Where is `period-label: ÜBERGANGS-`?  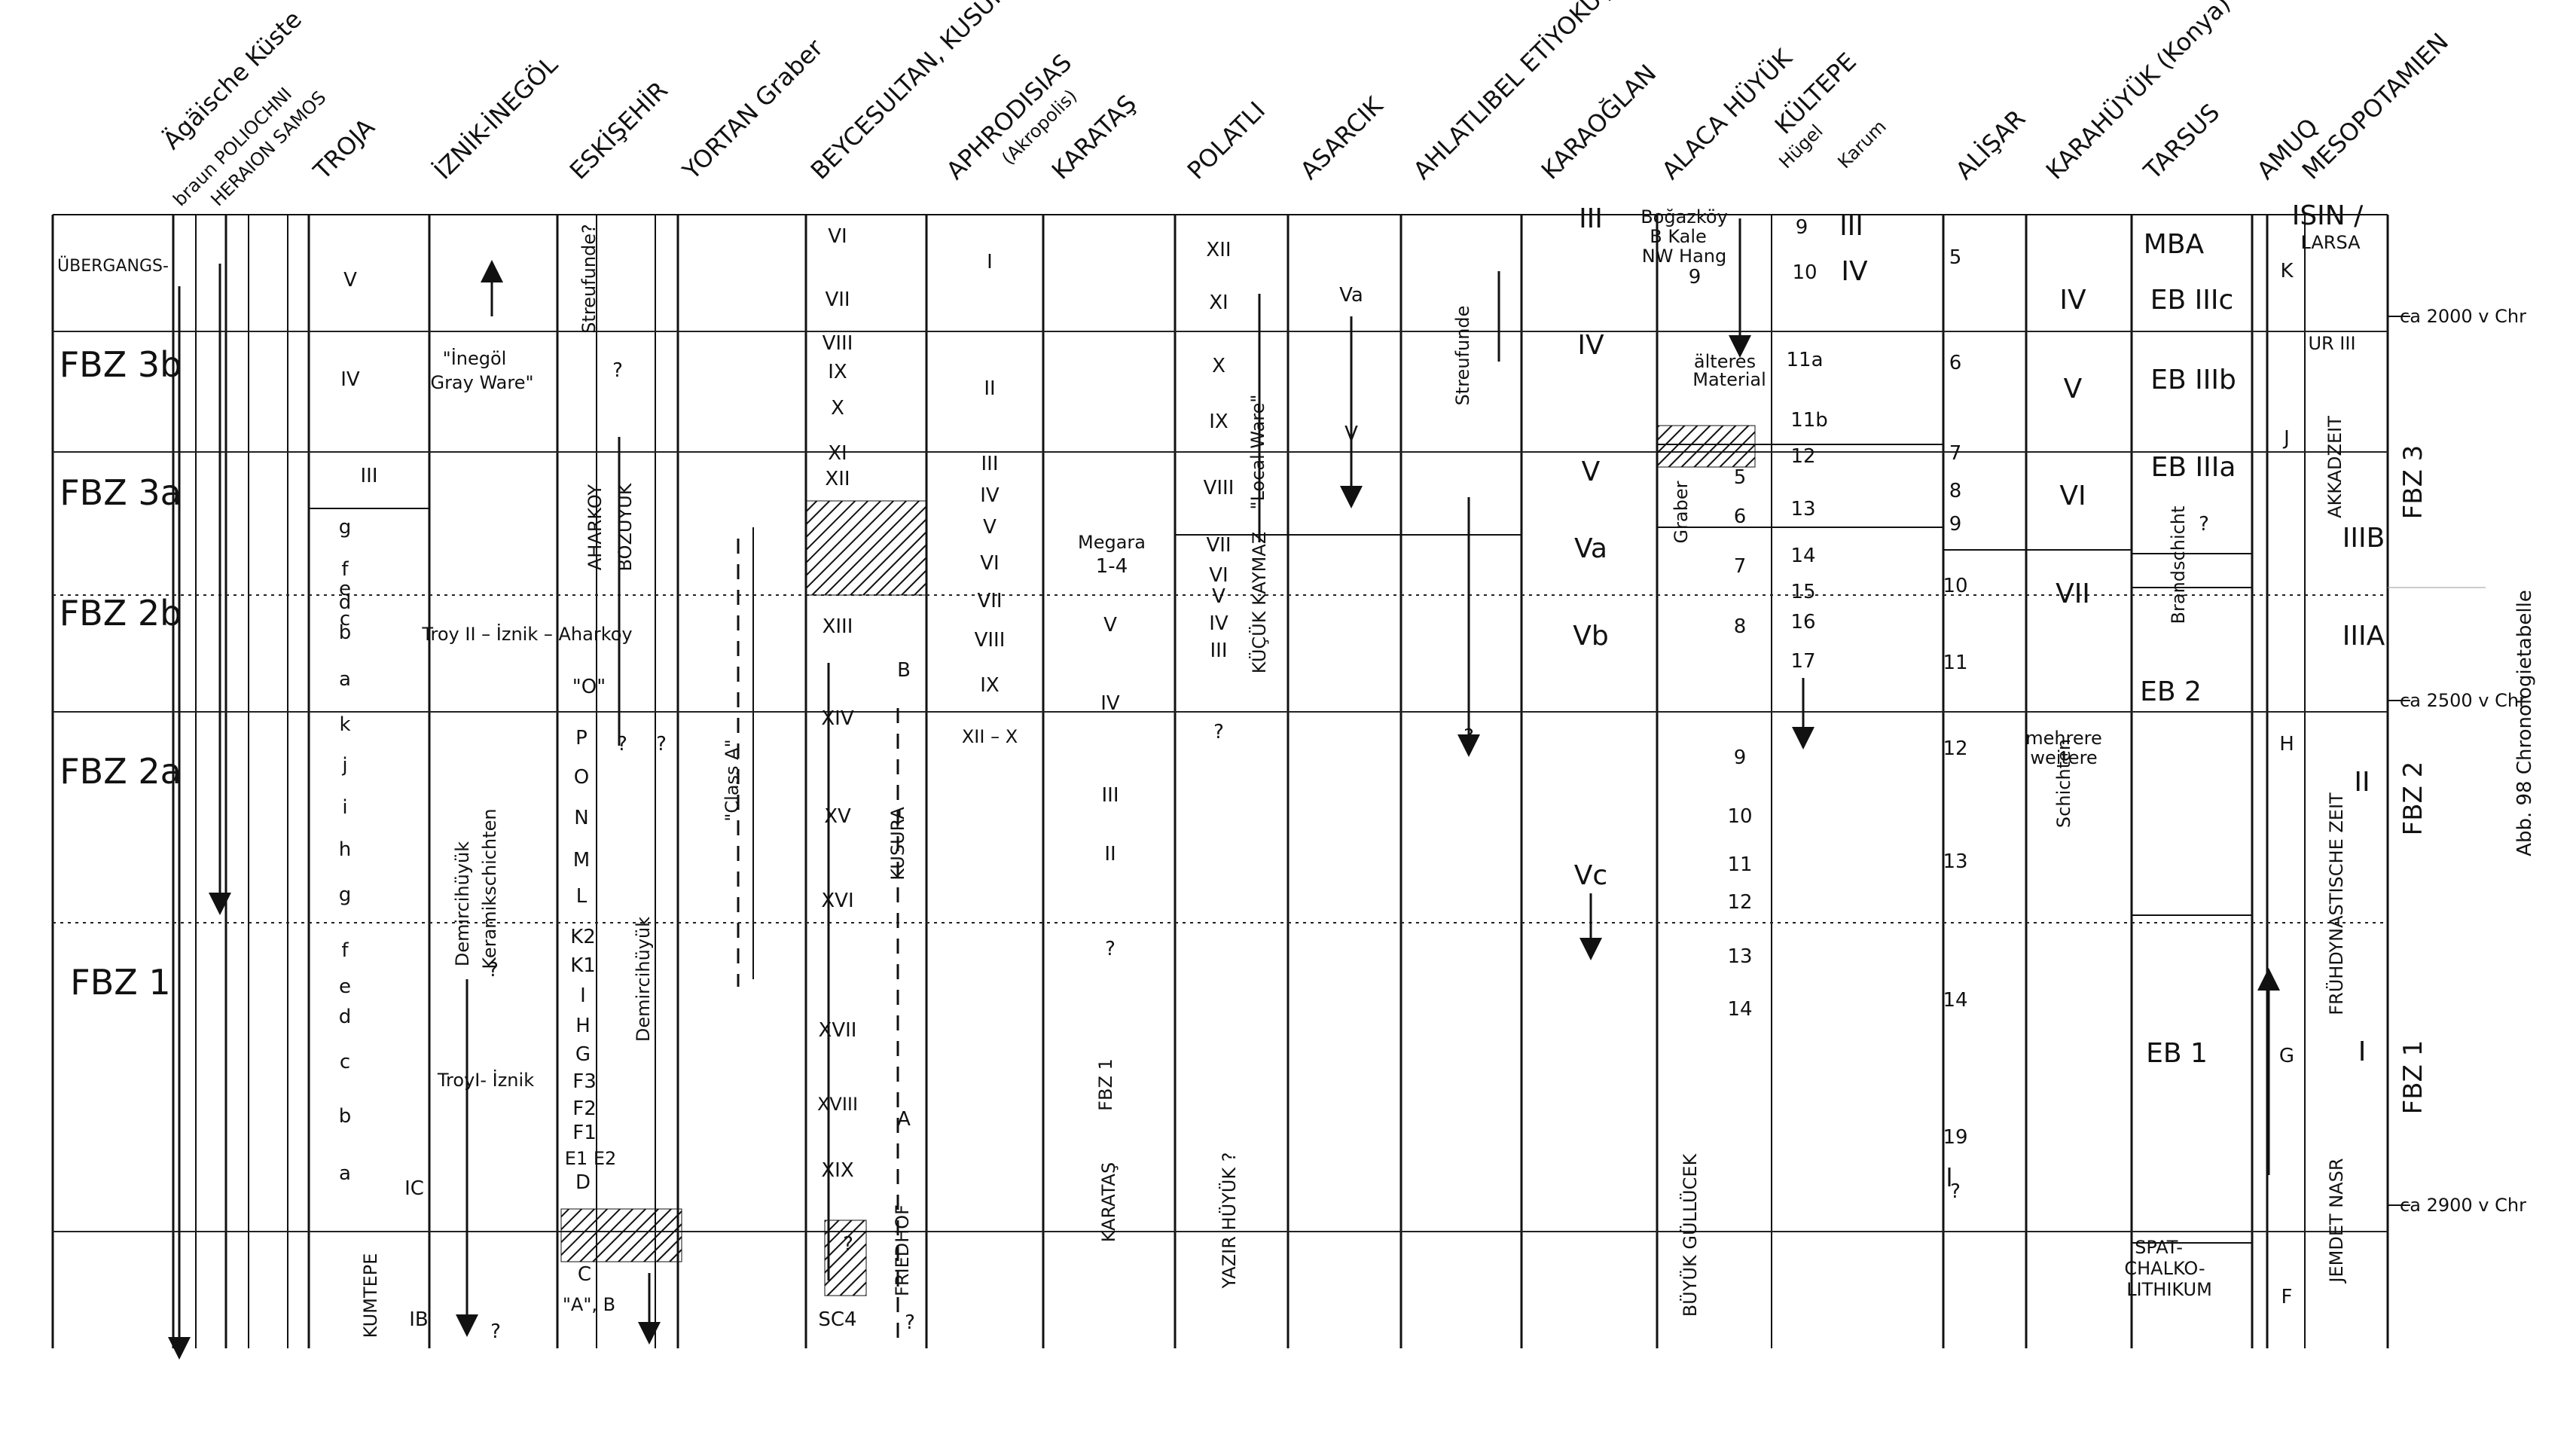 period-label: ÜBERGANGS- is located at coordinates (113, 266).